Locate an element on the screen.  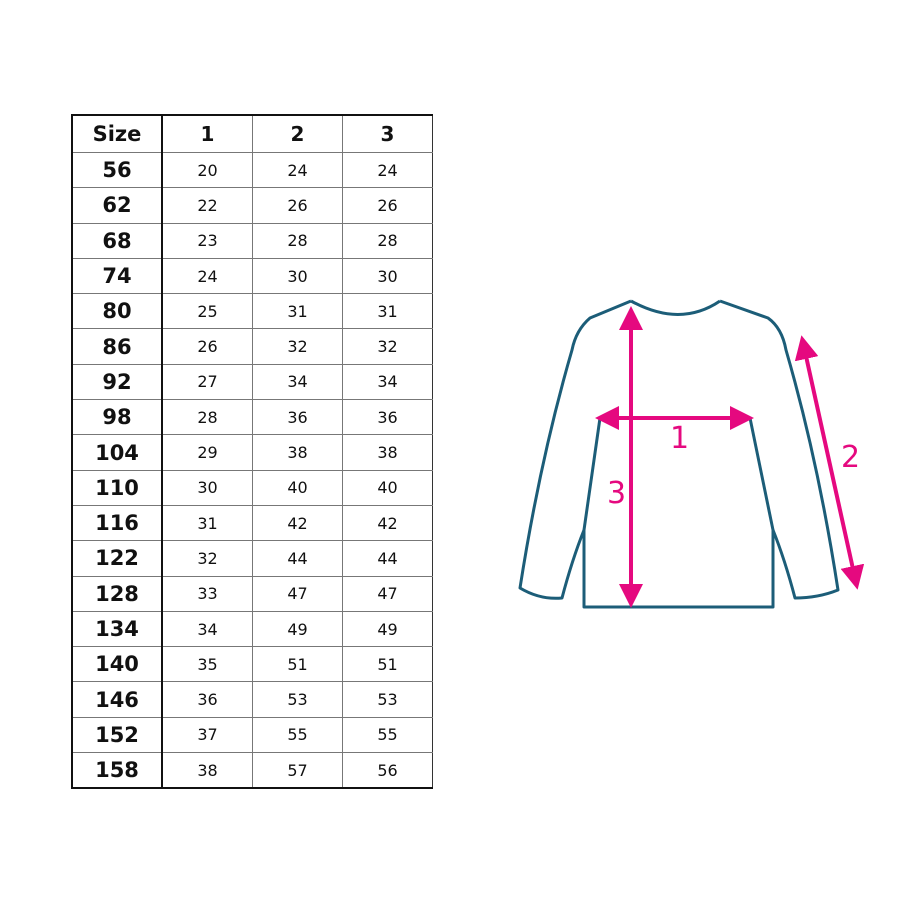
sleeve-label: 2 is located at coordinates (850, 457).